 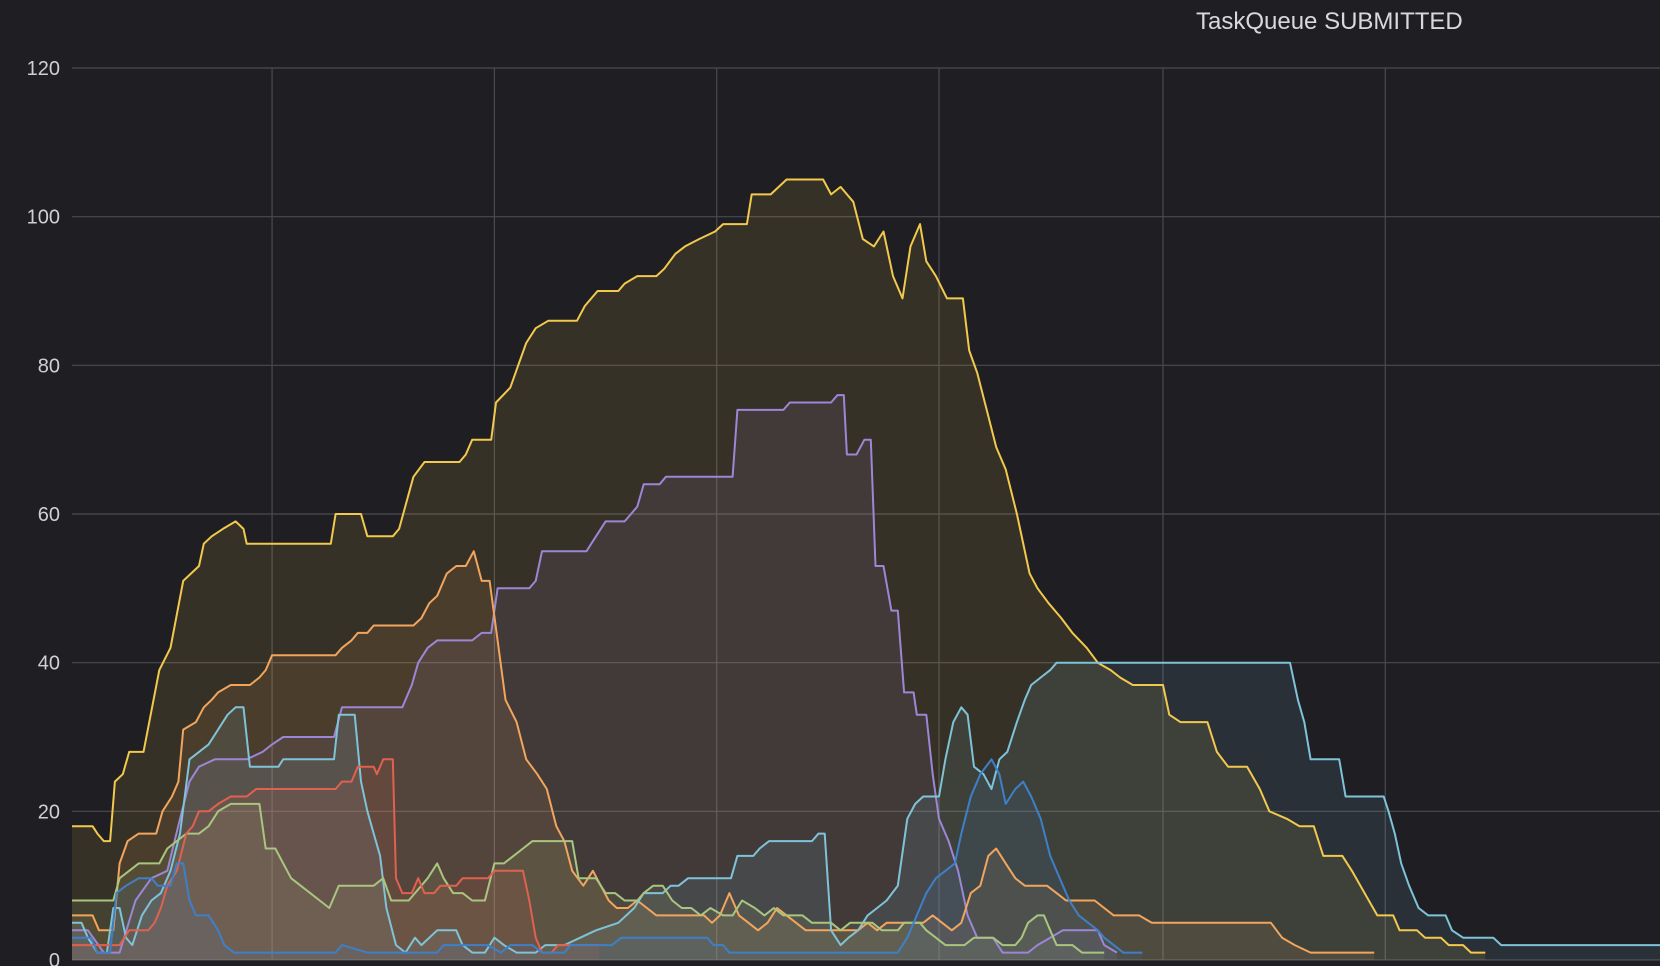 I want to click on y-tick-label-0: 0, so click(x=54, y=958).